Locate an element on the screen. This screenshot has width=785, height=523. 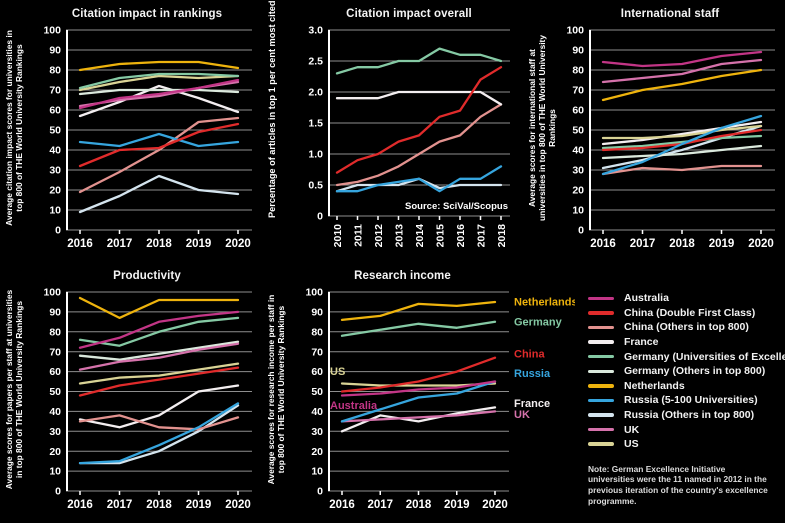
legend-label: Germany (Others in top 800) is located at coordinates (695, 371).